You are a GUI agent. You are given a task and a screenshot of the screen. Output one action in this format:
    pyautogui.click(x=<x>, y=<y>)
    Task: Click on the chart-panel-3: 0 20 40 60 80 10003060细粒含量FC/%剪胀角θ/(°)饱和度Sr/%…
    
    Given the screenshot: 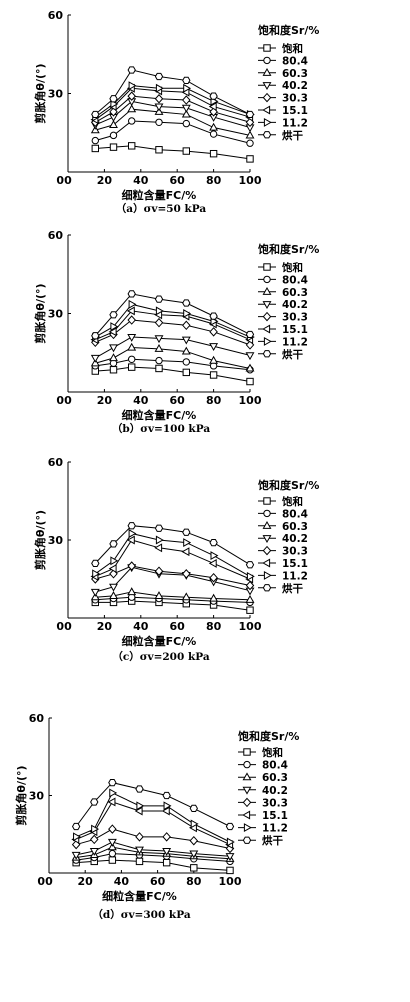 What is the action you would take?
    pyautogui.click(x=176, y=559)
    